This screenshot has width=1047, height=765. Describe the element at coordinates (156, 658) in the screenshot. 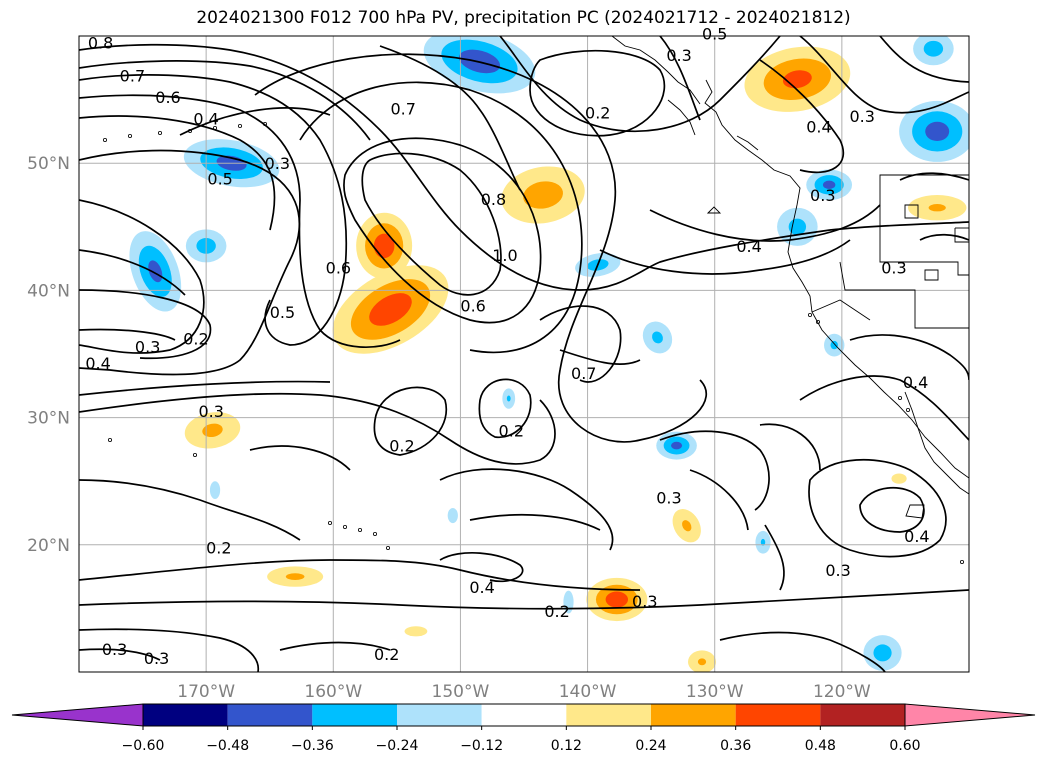

I see `contour-label-36: 0.3` at that location.